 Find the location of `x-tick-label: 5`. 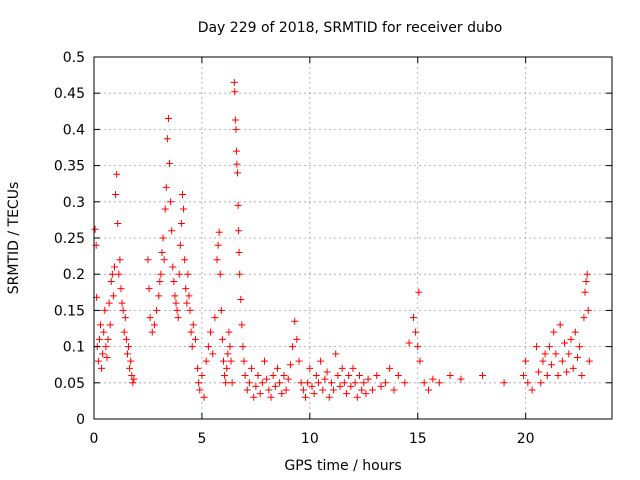

x-tick-label: 5 is located at coordinates (201, 439).